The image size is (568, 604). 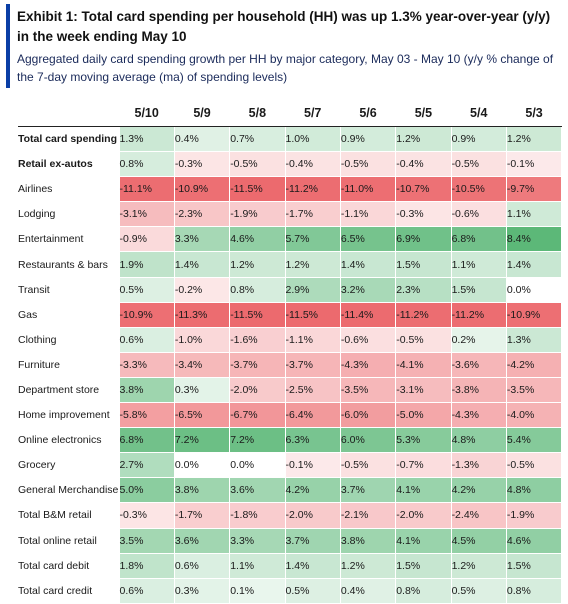 What do you see at coordinates (479, 340) in the screenshot?
I see `value-cell: 0.2%` at bounding box center [479, 340].